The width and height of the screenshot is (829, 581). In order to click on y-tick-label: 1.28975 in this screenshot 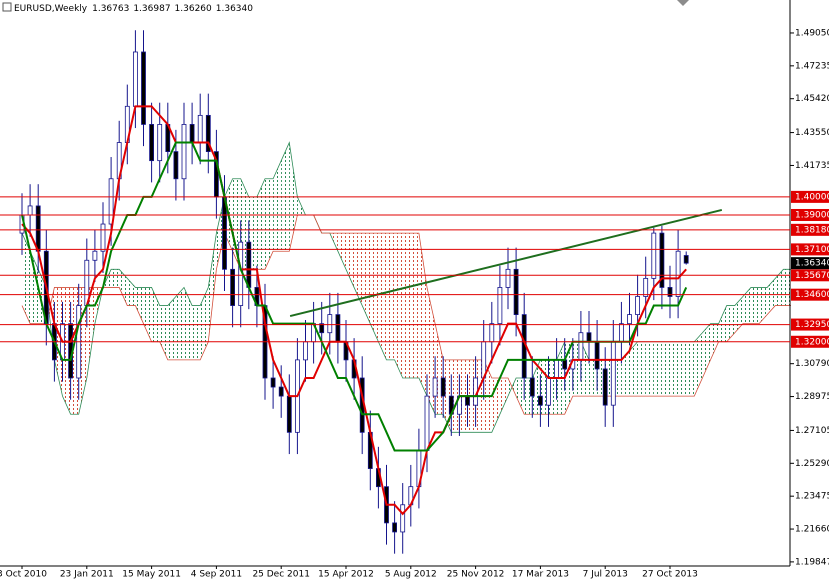, I will do `click(812, 397)`.